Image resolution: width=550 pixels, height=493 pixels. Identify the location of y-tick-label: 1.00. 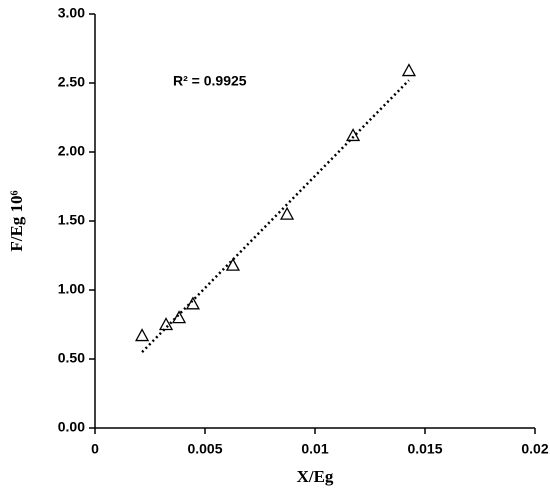
(71, 289).